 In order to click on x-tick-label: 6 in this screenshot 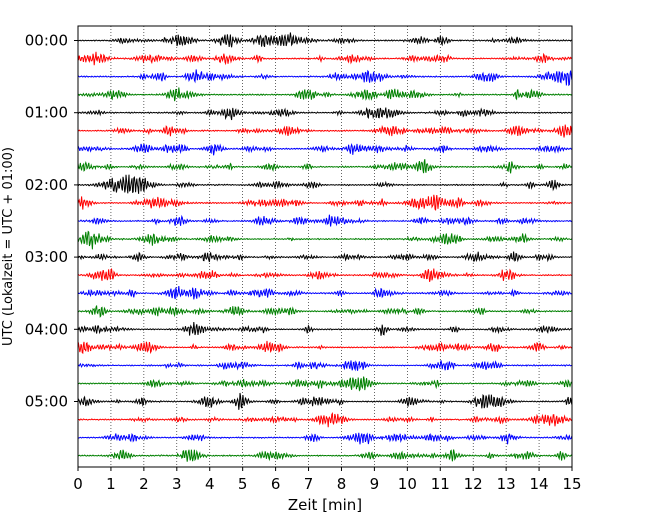, I will do `click(276, 484)`.